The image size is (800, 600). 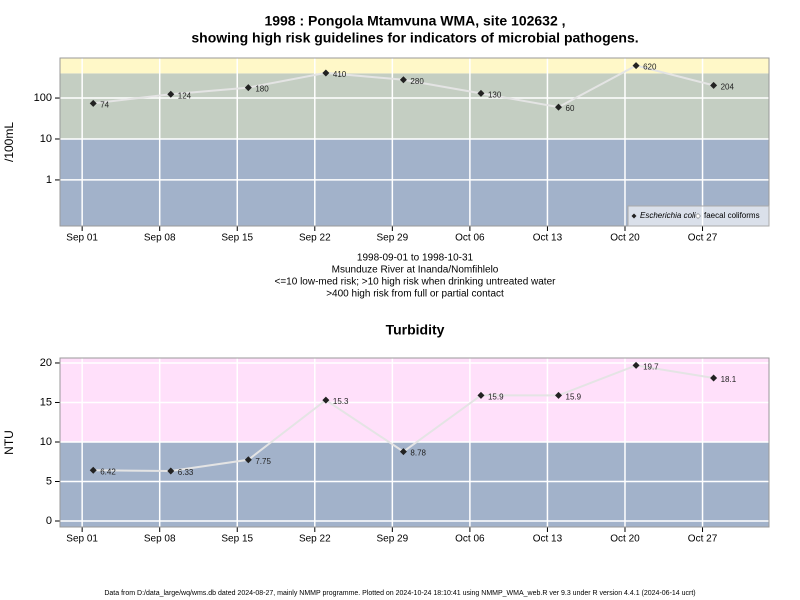 I want to click on value-label: 620, so click(x=650, y=67).